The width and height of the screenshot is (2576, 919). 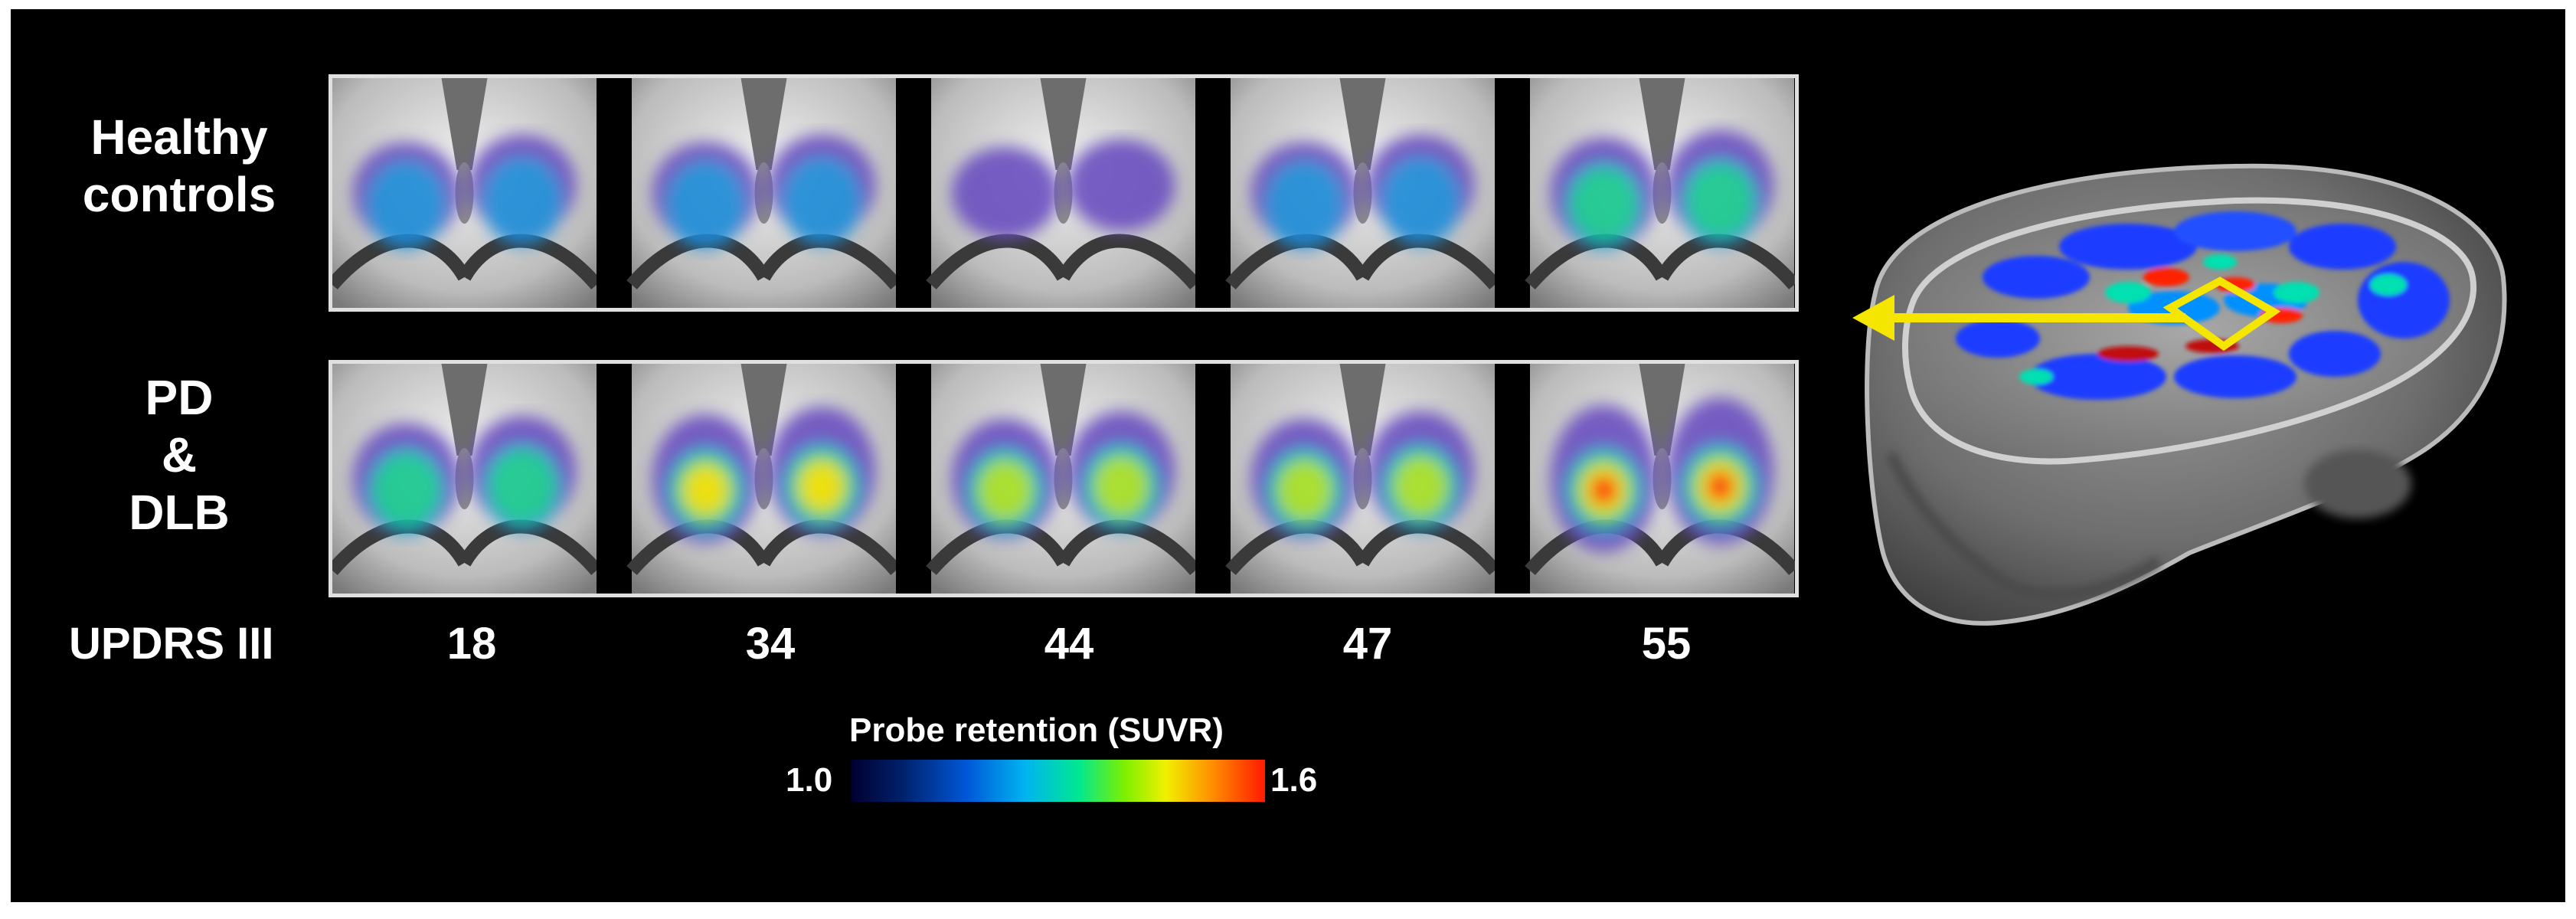 What do you see at coordinates (1873, 318) in the screenshot?
I see `arrow-head-icon` at bounding box center [1873, 318].